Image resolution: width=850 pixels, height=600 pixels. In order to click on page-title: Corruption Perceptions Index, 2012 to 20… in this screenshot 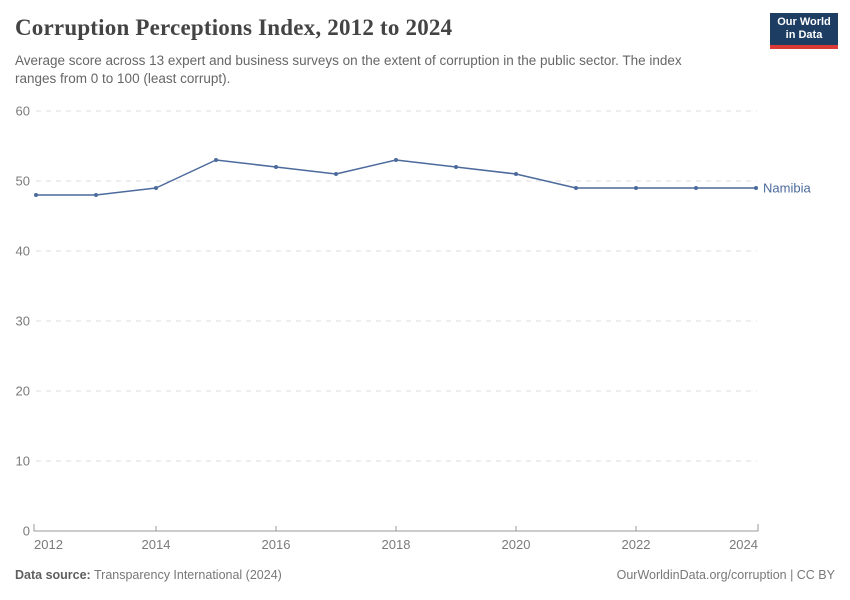, I will do `click(234, 27)`.